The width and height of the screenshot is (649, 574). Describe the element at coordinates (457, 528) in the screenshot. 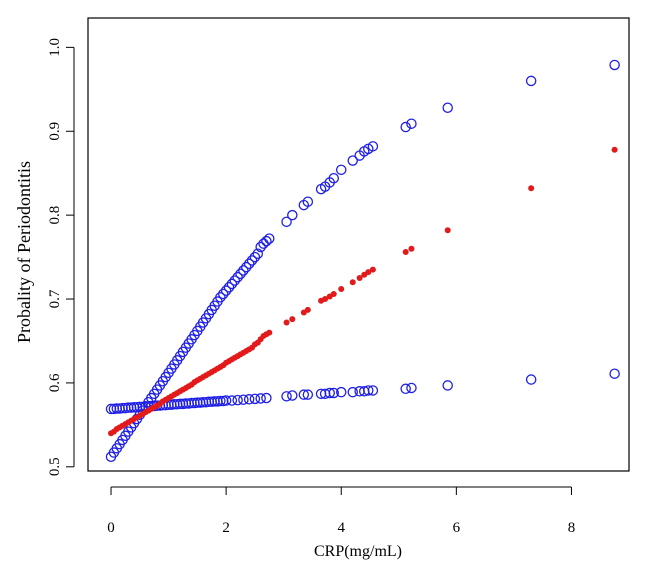

I see `x-tick-label: 6` at that location.